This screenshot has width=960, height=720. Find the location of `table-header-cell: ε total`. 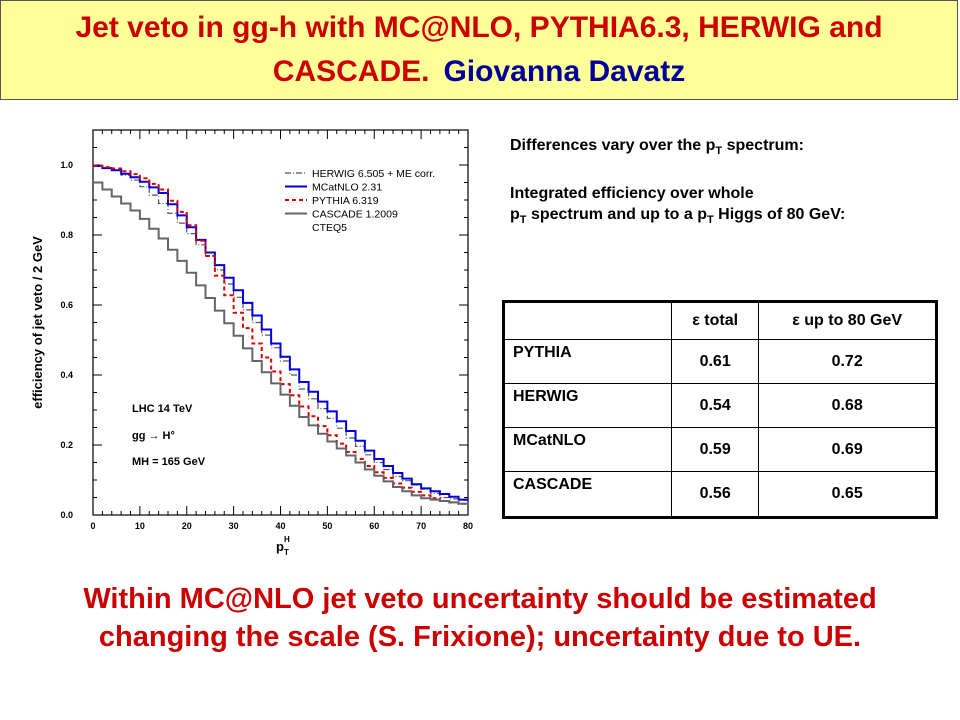

table-header-cell: ε total is located at coordinates (715, 320).